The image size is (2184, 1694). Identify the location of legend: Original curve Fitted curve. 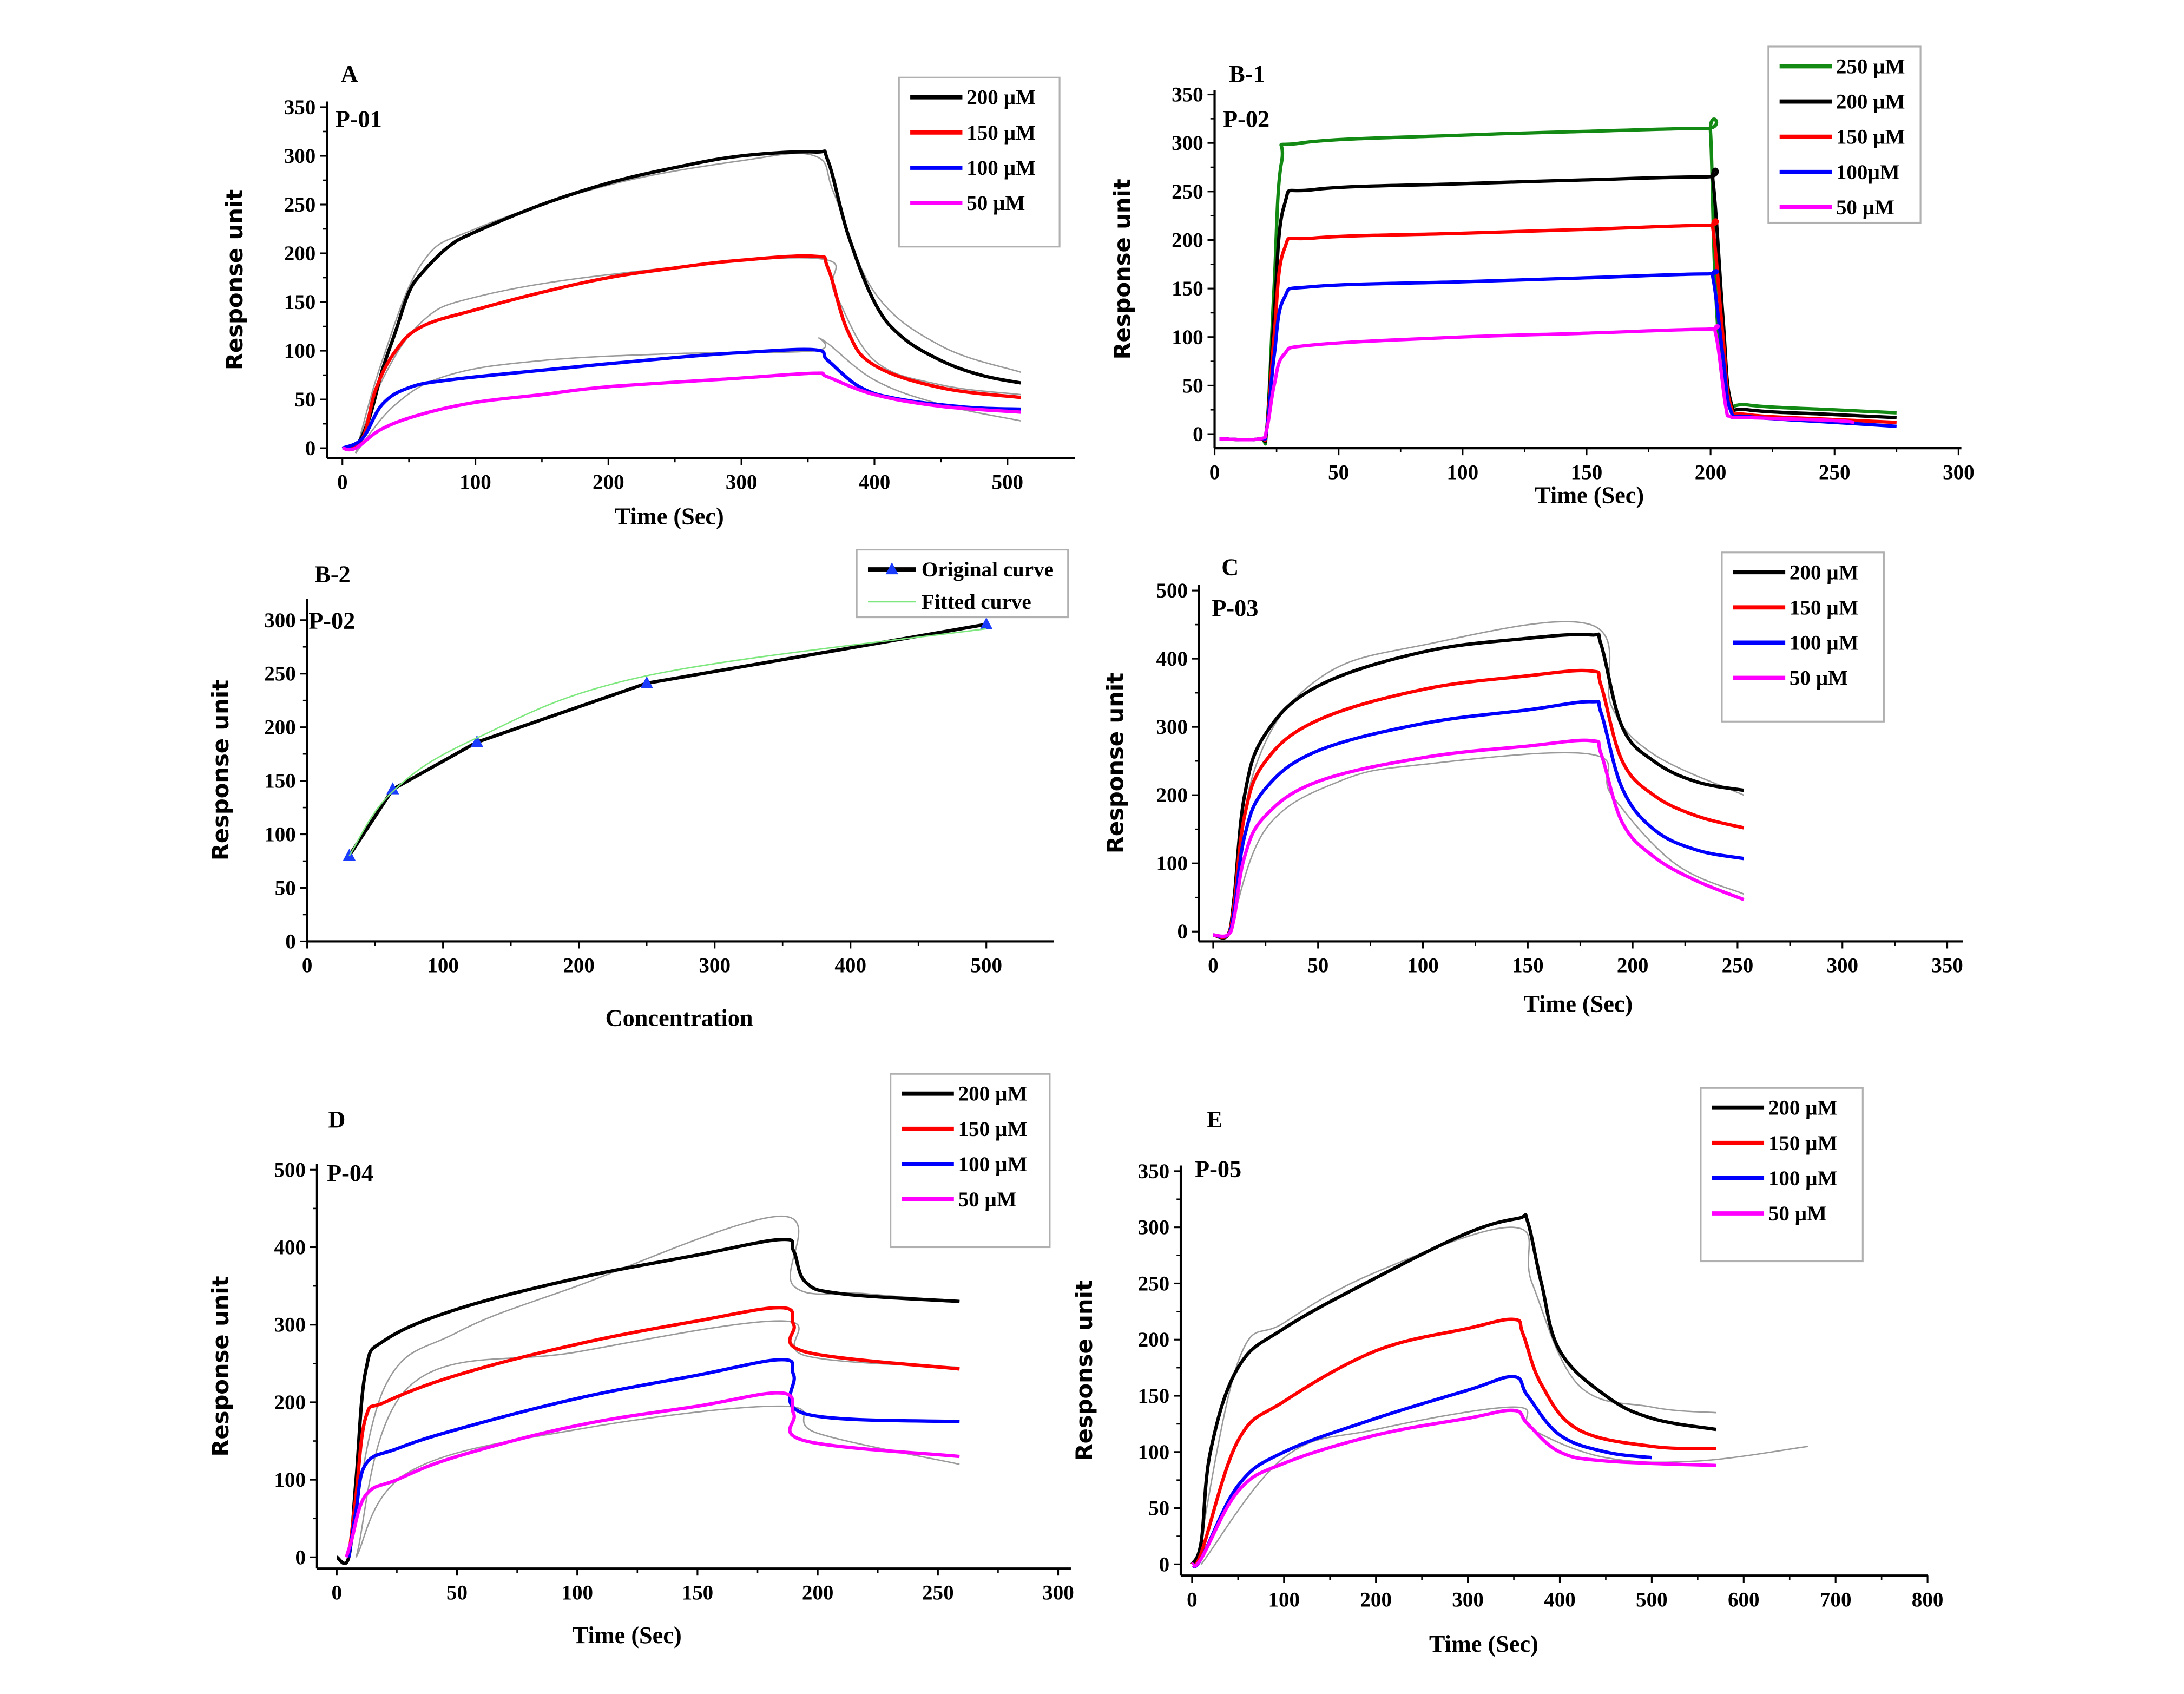
(963, 584).